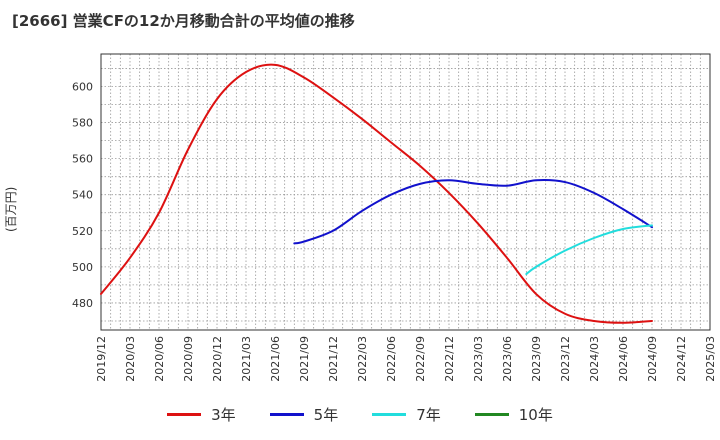  I want to click on x-tick-label: 2023/12, so click(565, 359).